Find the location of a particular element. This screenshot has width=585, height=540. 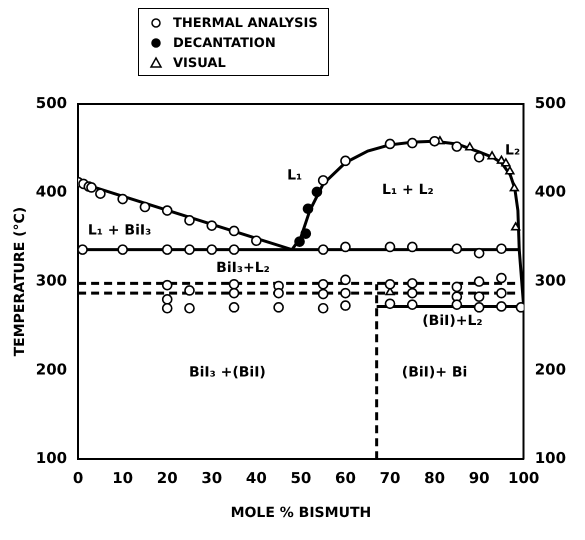

x-tick-label: 60 is located at coordinates (345, 478).